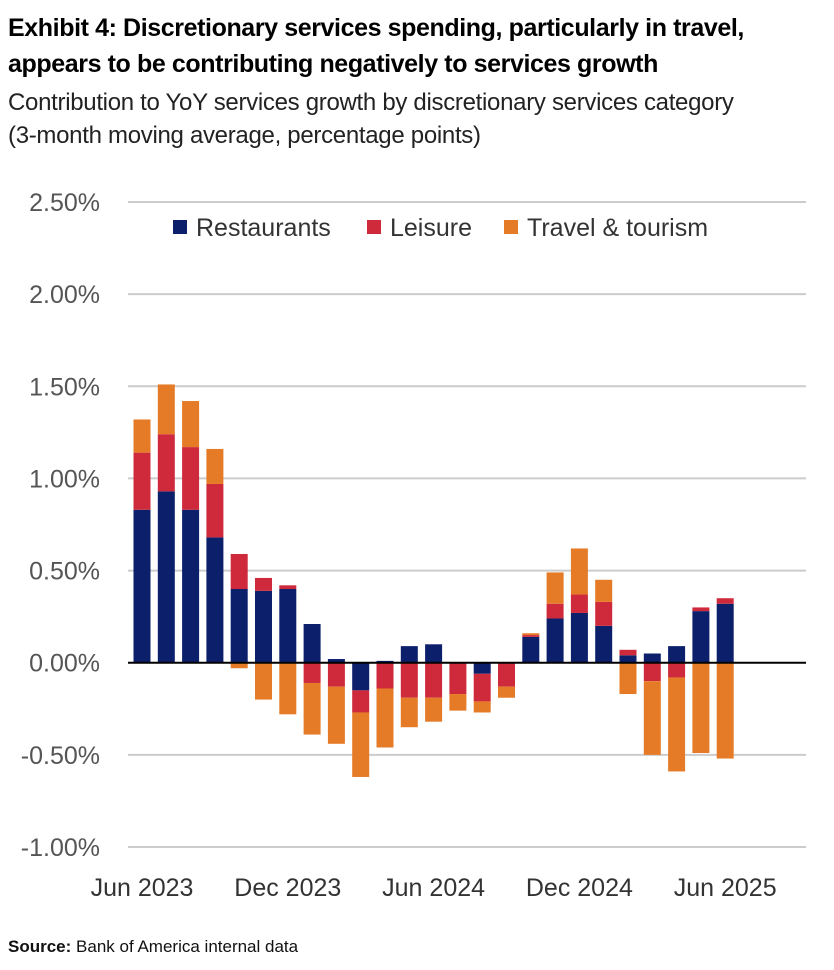  Describe the element at coordinates (263, 228) in the screenshot. I see `legend-label: Restaurants` at that location.